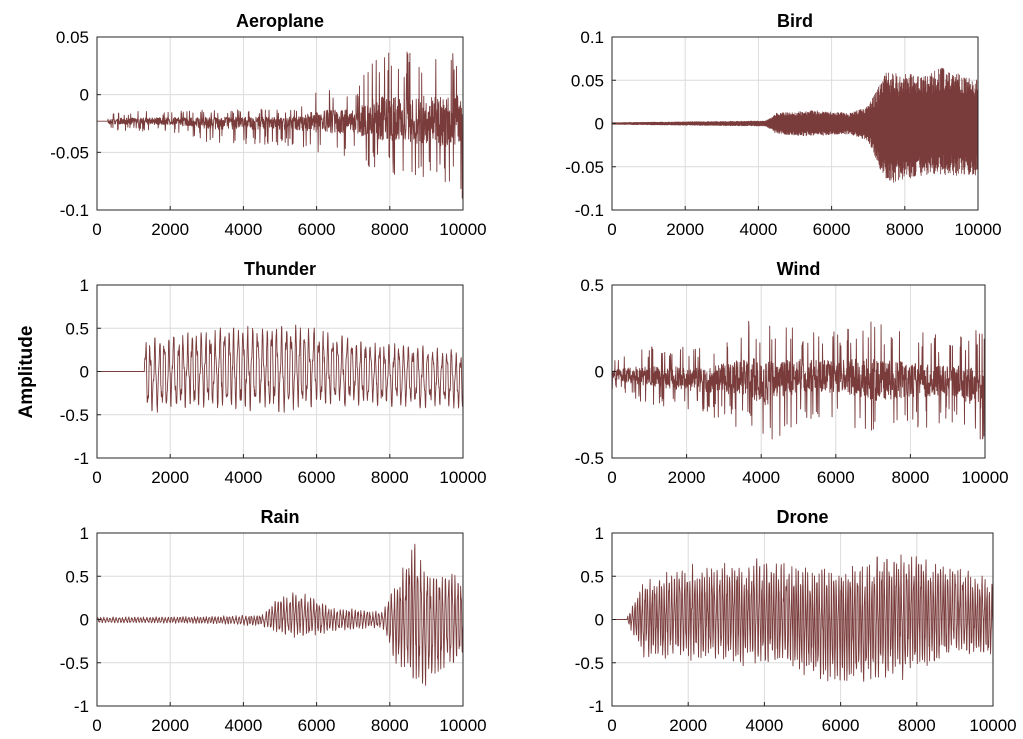 Image resolution: width=1023 pixels, height=739 pixels. Describe the element at coordinates (795, 21) in the screenshot. I see `subplot-title: Bird` at that location.